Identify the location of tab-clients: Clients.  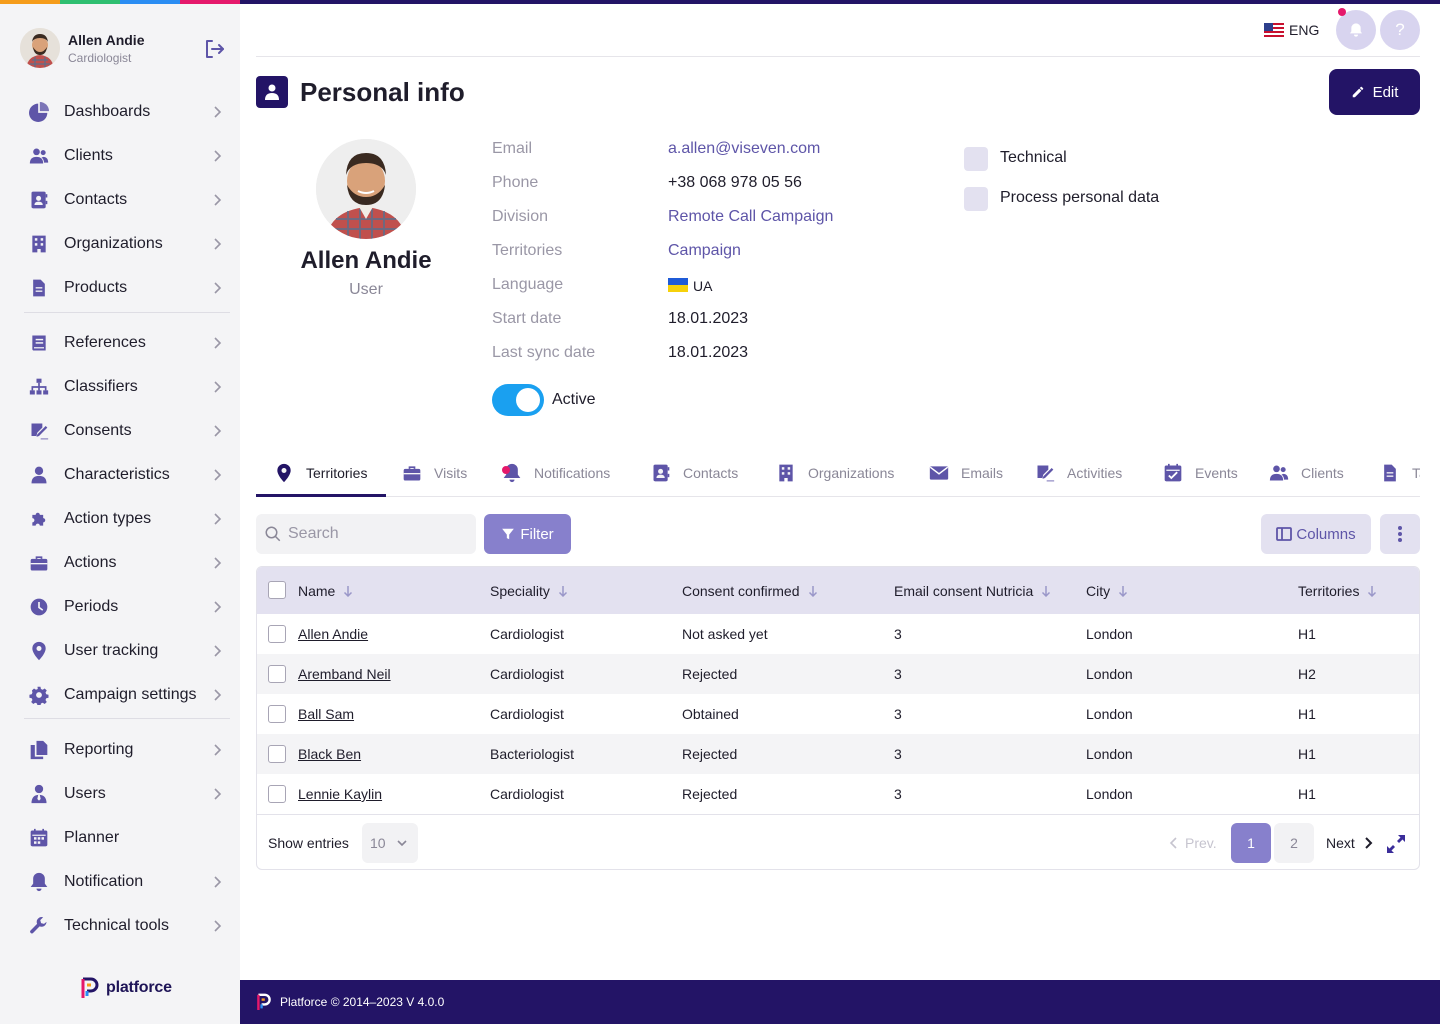
(1306, 473).